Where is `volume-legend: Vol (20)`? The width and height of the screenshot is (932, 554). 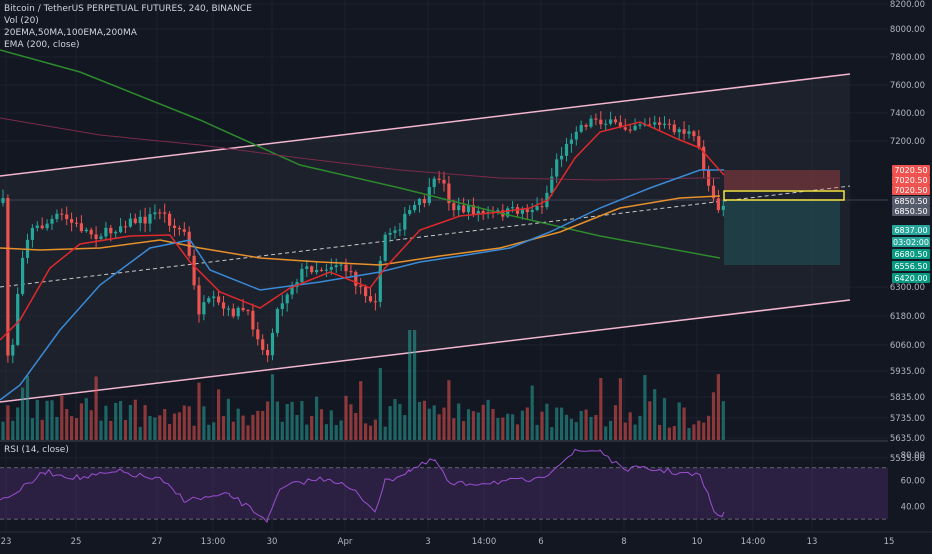
volume-legend: Vol (20) is located at coordinates (21, 21).